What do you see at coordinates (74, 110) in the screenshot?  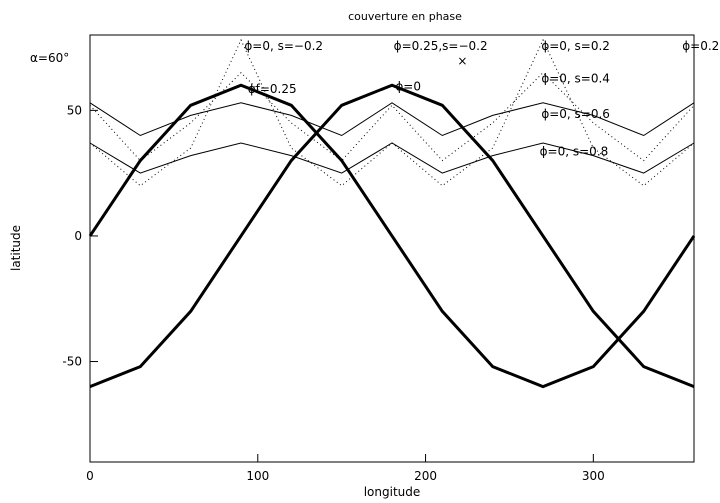 I see `y-tick-label-2: 50` at bounding box center [74, 110].